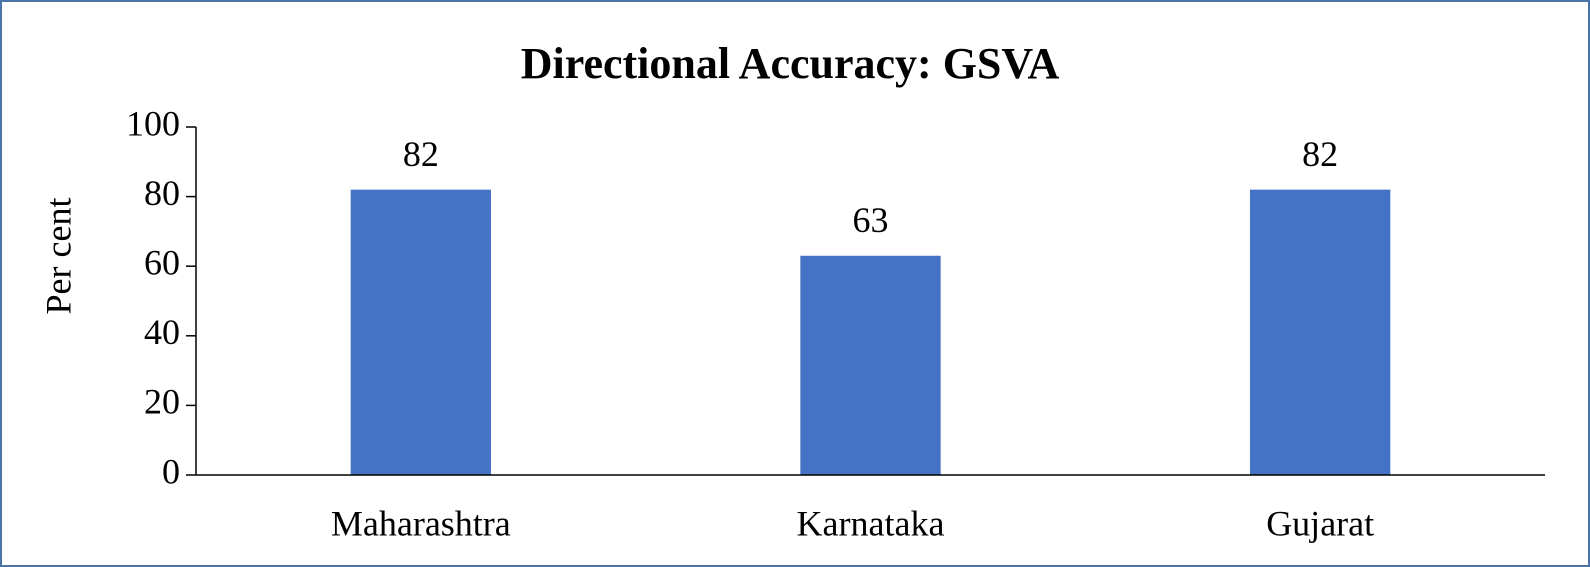 The image size is (1590, 567). Describe the element at coordinates (162, 402) in the screenshot. I see `y-tick-label: 20` at that location.